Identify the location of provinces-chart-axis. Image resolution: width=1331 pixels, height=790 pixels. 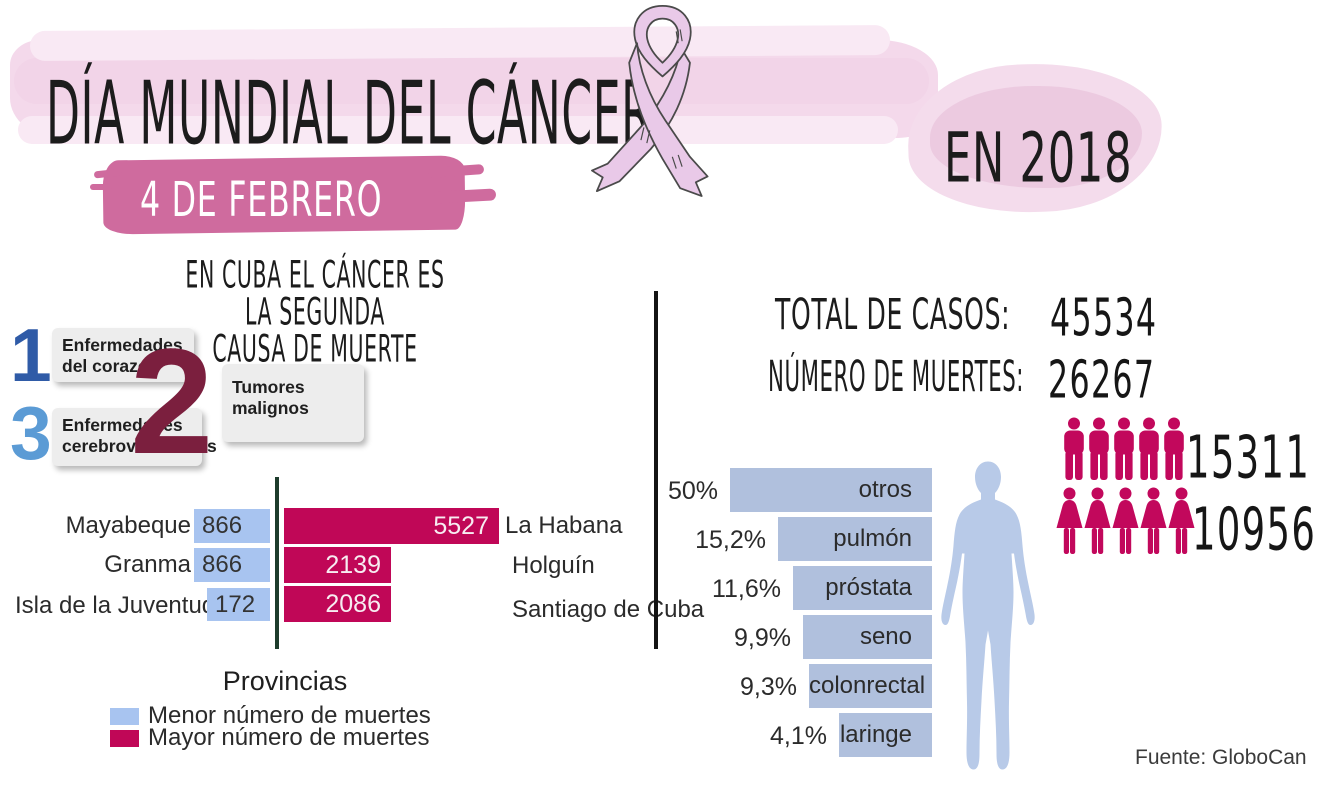
(277, 563).